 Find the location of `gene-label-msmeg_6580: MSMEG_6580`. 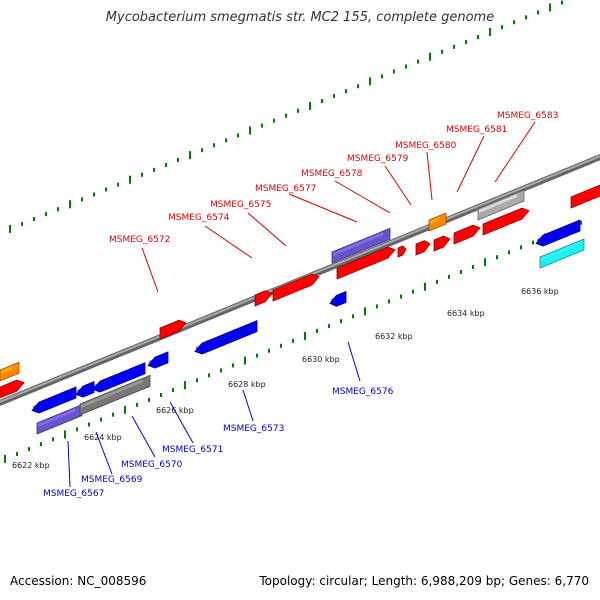

gene-label-msmeg_6580: MSMEG_6580 is located at coordinates (426, 146).